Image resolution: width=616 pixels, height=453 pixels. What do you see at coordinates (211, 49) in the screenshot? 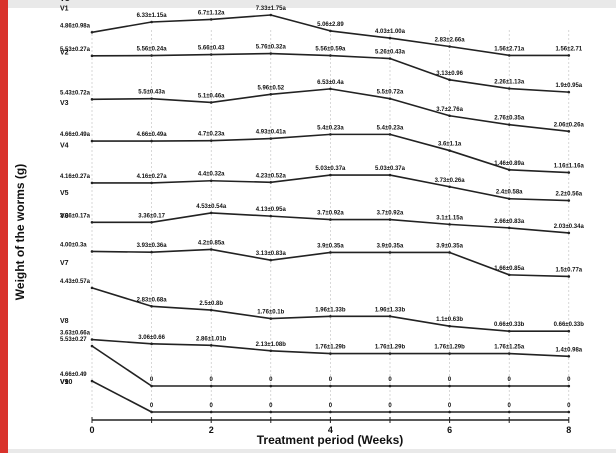
I see `data-label: 5.66±0.43` at bounding box center [211, 49].